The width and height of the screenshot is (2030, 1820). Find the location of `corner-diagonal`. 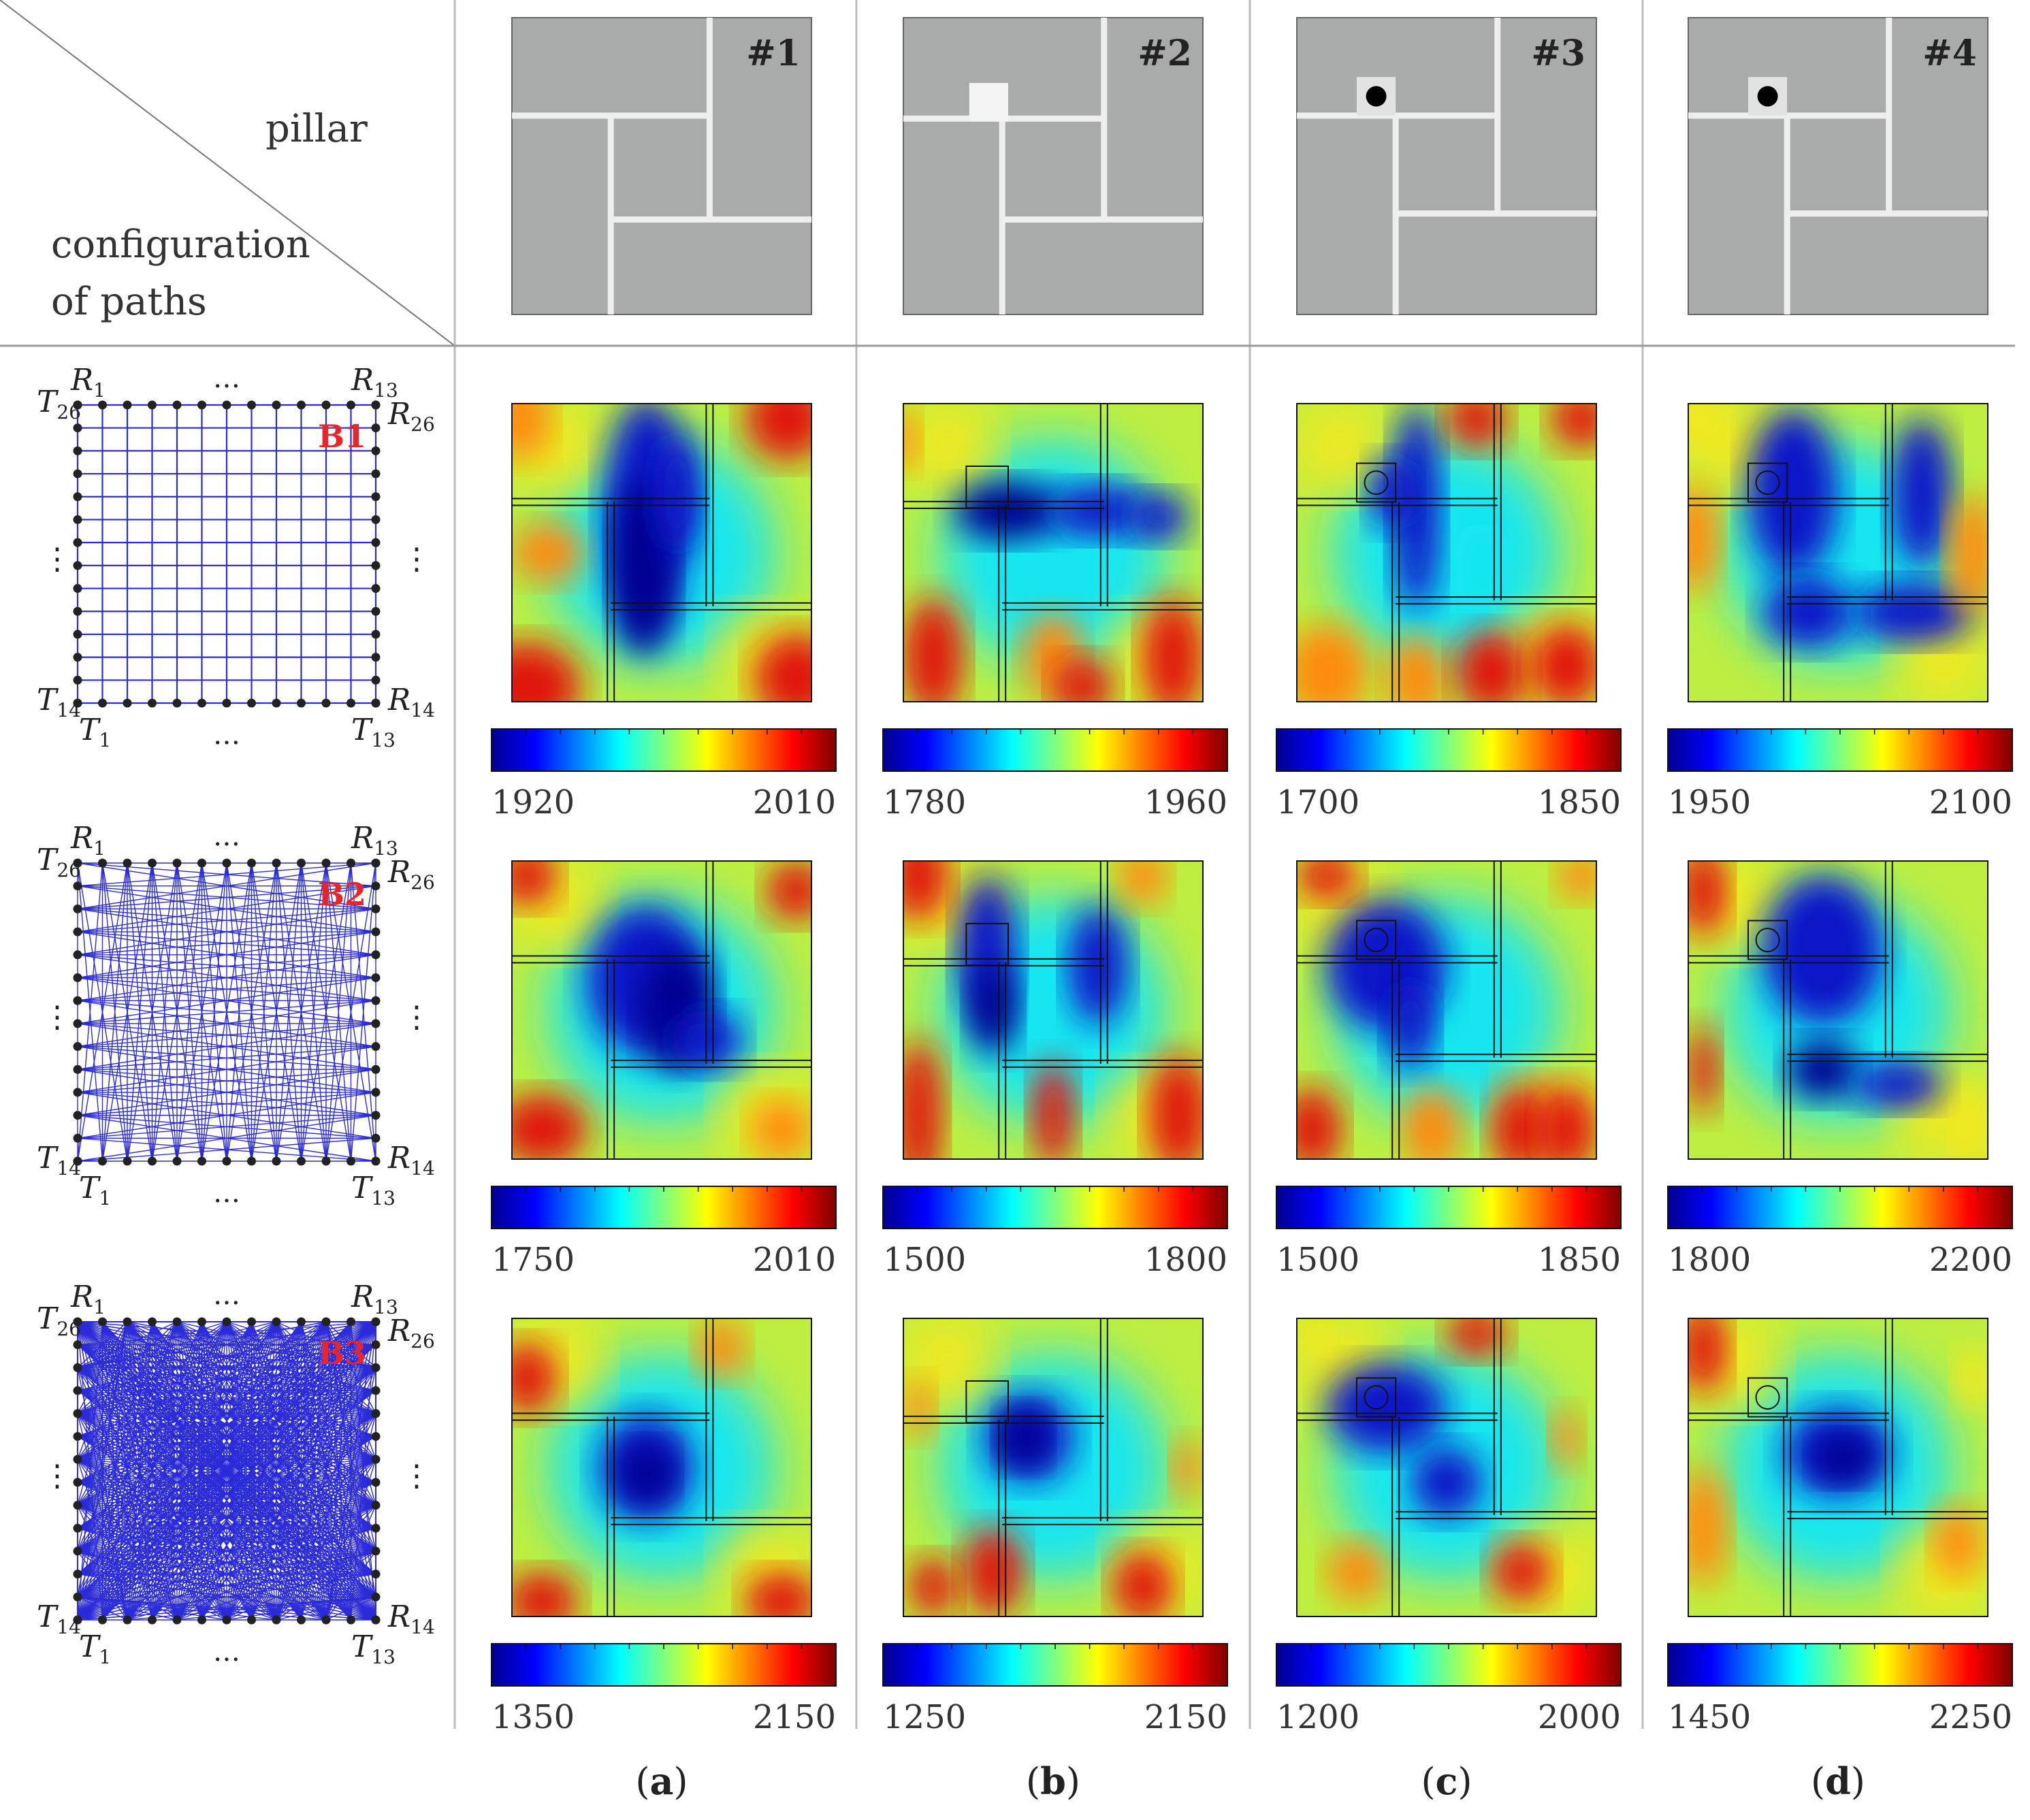

corner-diagonal is located at coordinates (227, 173).